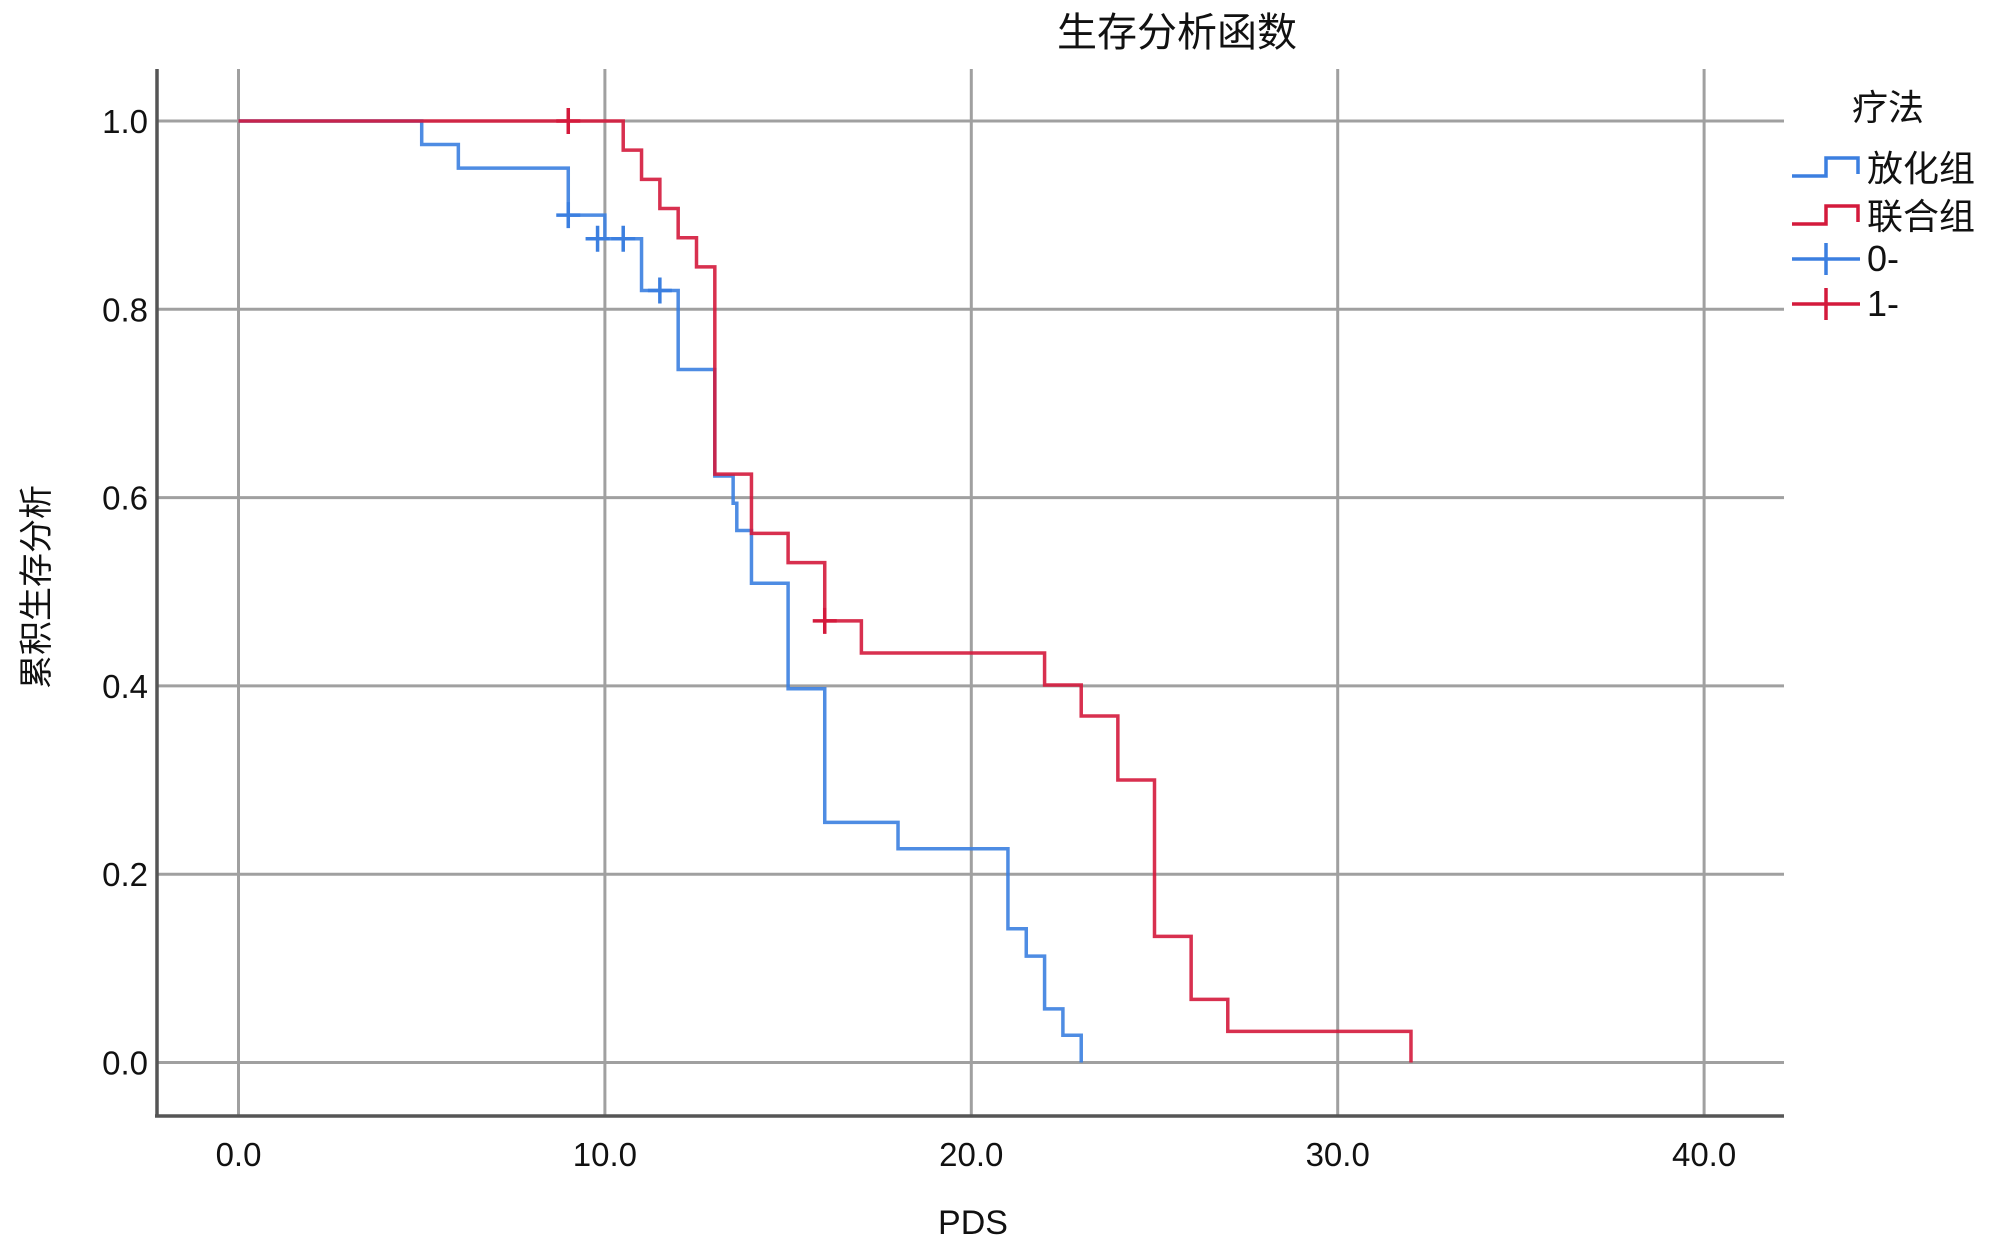  Describe the element at coordinates (1921, 168) in the screenshot. I see `legend-label: 放化组` at that location.